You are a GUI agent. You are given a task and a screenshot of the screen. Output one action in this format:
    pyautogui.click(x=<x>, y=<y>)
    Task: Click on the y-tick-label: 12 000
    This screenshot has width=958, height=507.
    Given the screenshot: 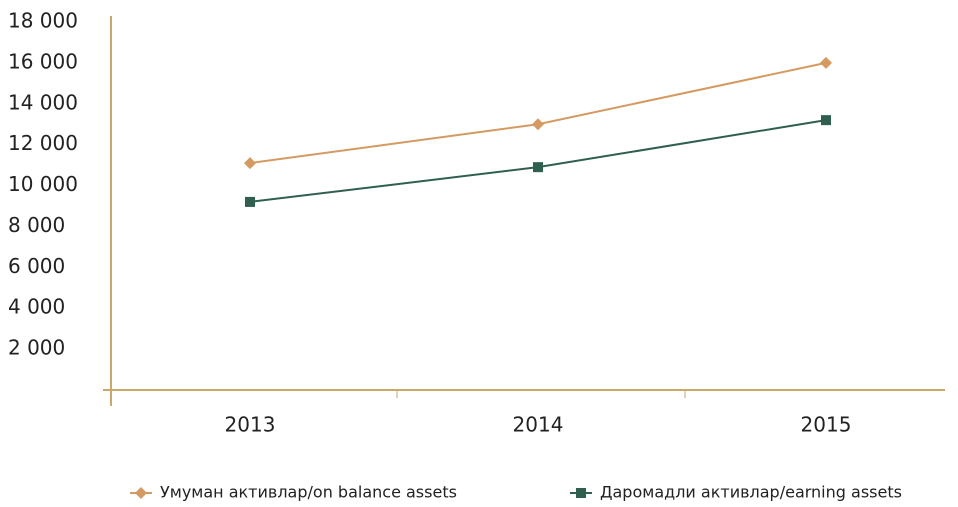 What is the action you would take?
    pyautogui.click(x=43, y=143)
    